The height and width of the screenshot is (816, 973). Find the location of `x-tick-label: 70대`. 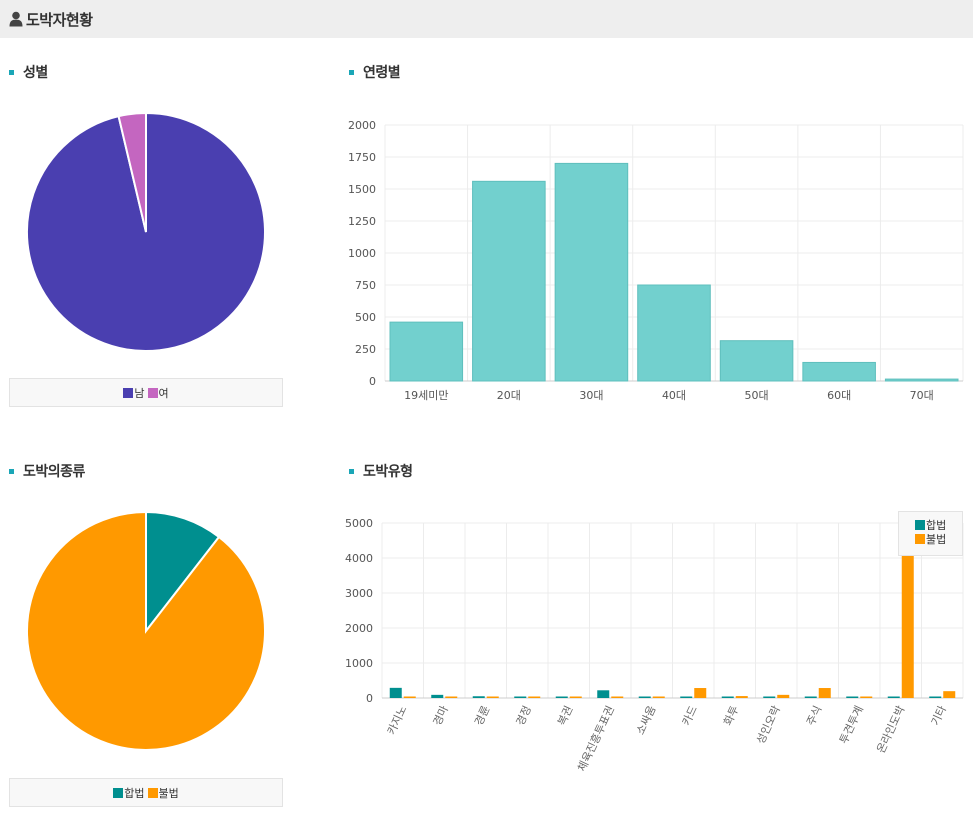

x-tick-label: 70대 is located at coordinates (922, 395).